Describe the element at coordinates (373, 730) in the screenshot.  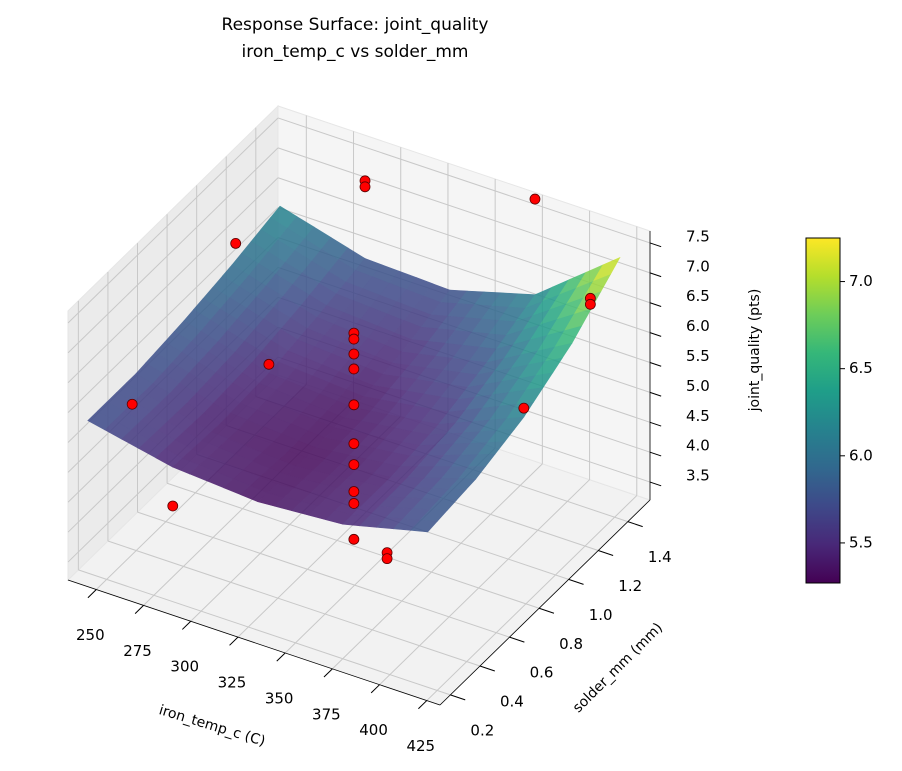
I see `x-tick-label: 400` at that location.